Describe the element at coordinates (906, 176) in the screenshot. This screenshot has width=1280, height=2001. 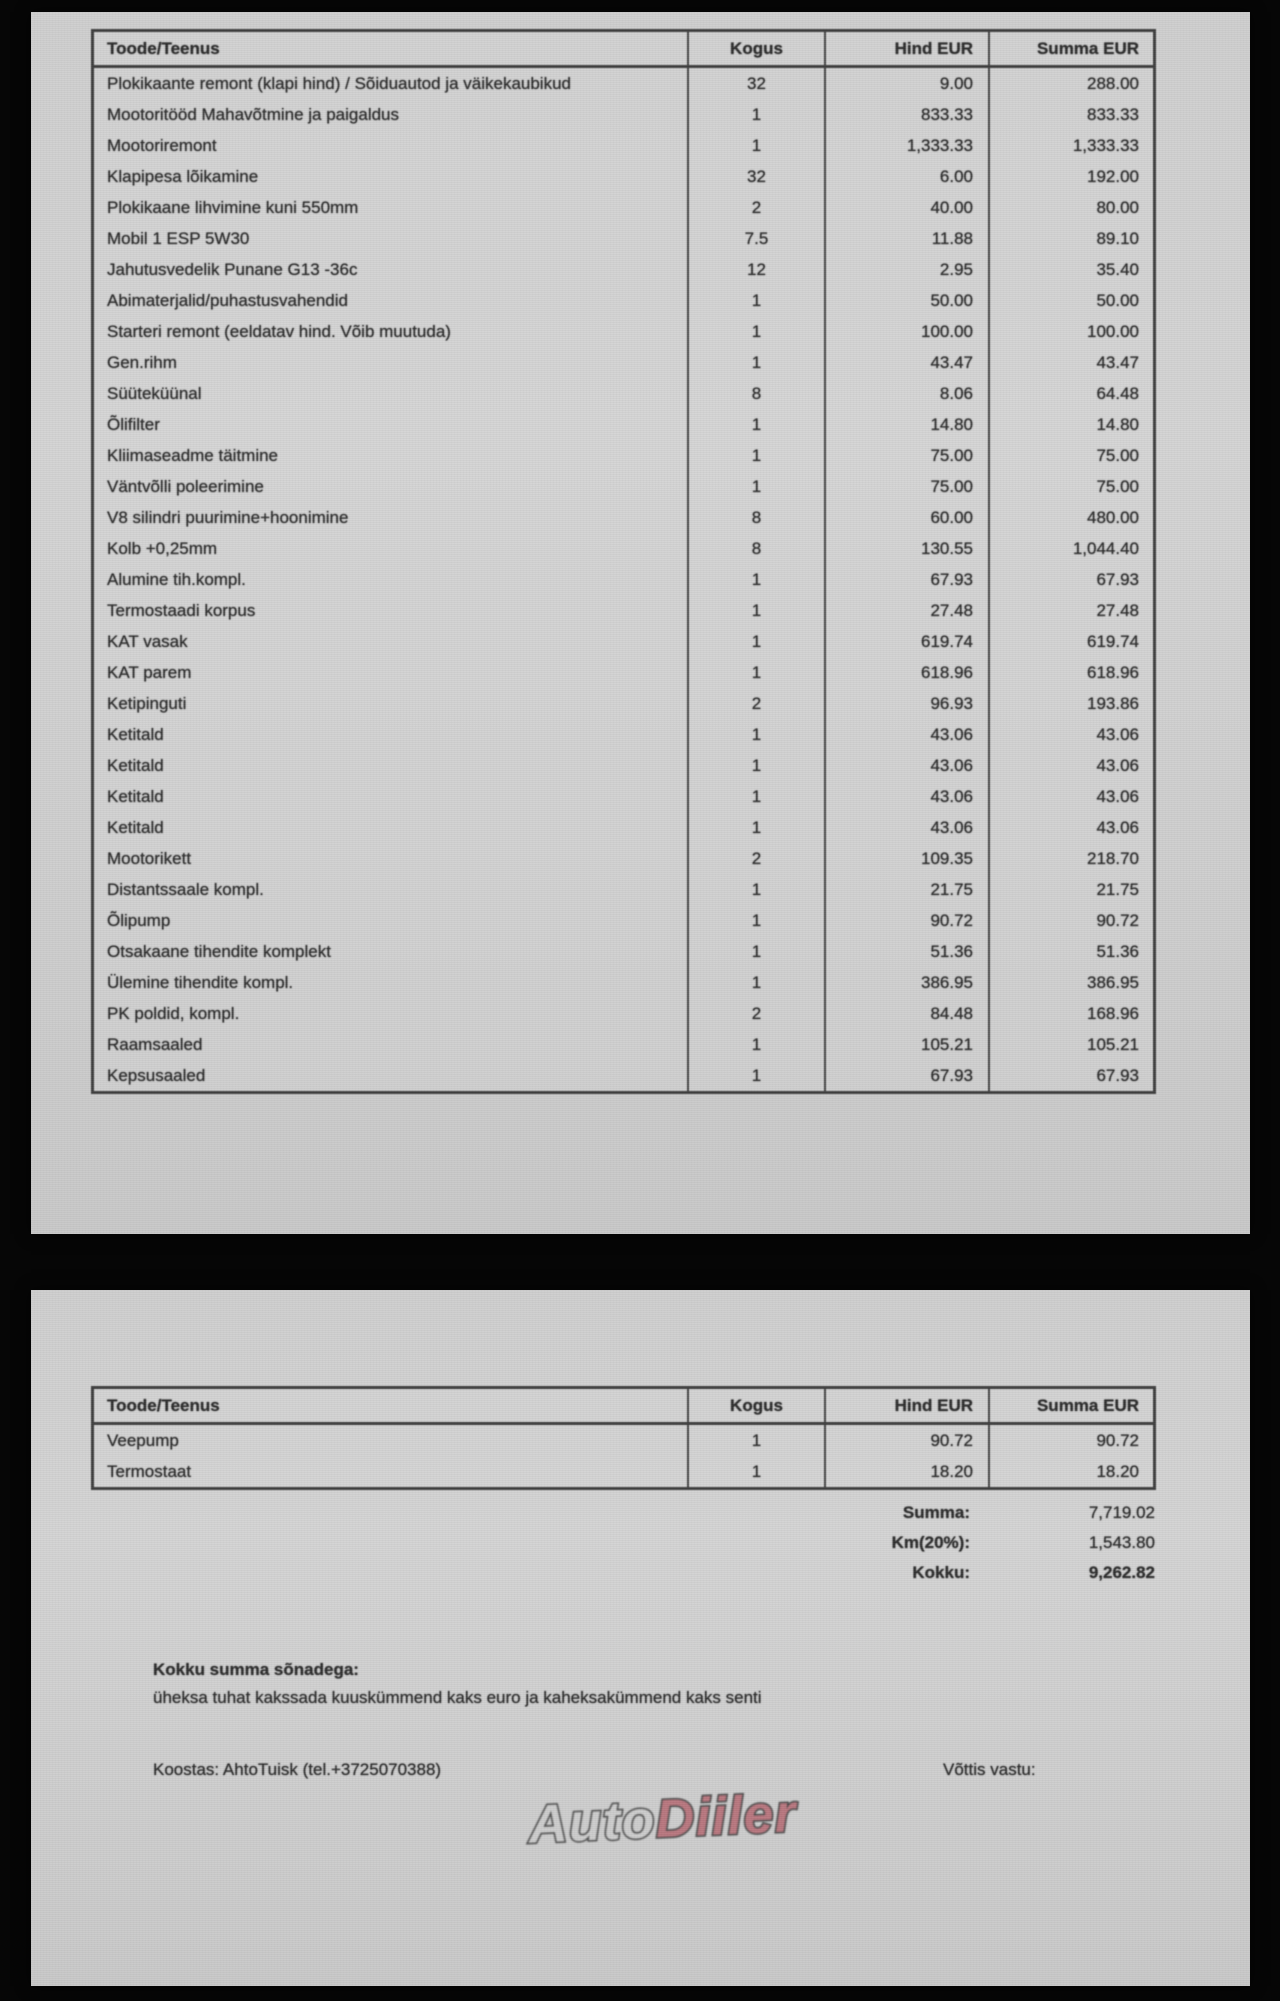
I see `item-price: 6.00` at that location.